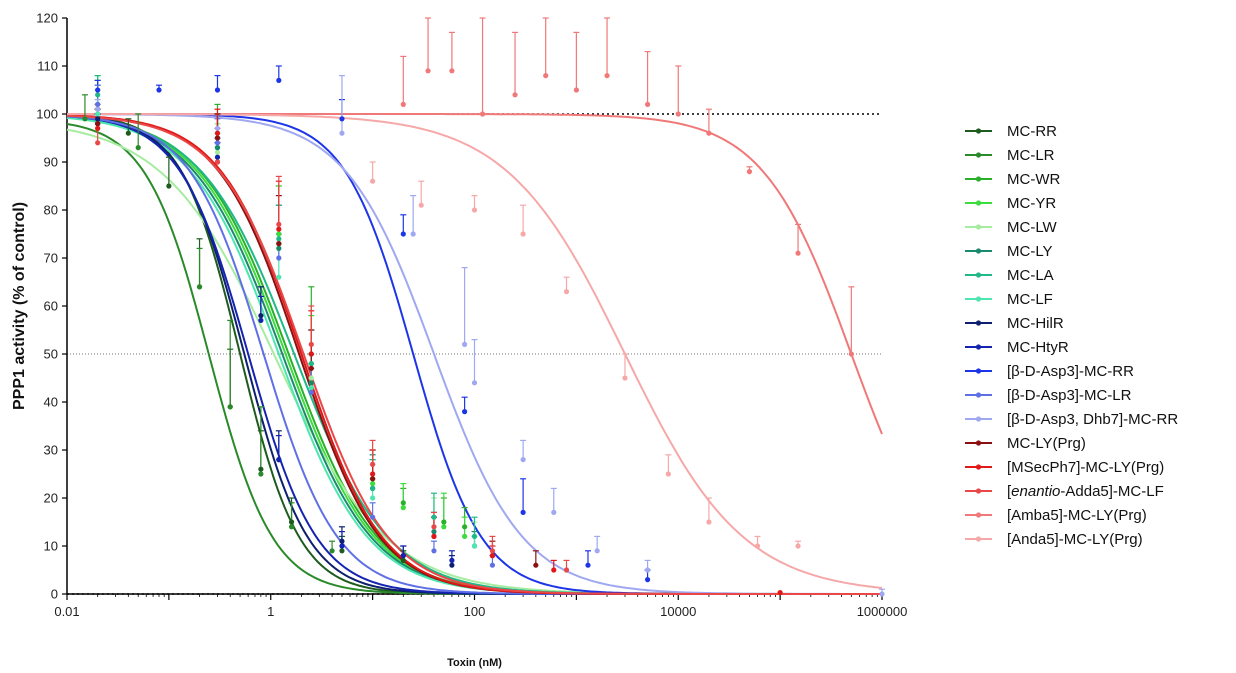 Image resolution: width=1236 pixels, height=673 pixels. Describe the element at coordinates (1069, 395) in the screenshot. I see `legend-label: [β-D-Asp3]-MC-LR` at that location.